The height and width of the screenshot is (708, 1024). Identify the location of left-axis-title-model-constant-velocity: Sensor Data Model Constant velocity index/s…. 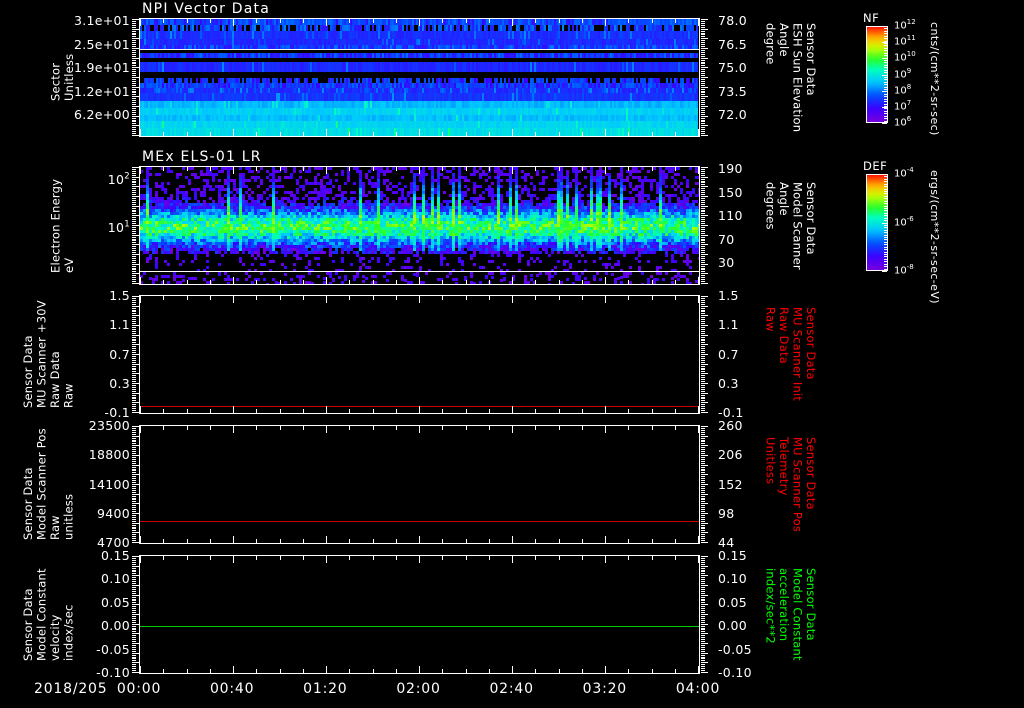
(49, 614).